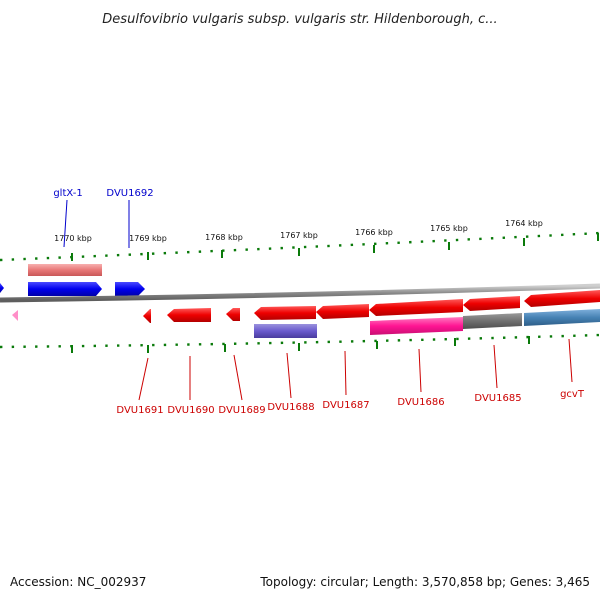 The image size is (600, 600). I want to click on gene-label-DVU1690: DVU1690, so click(190, 410).